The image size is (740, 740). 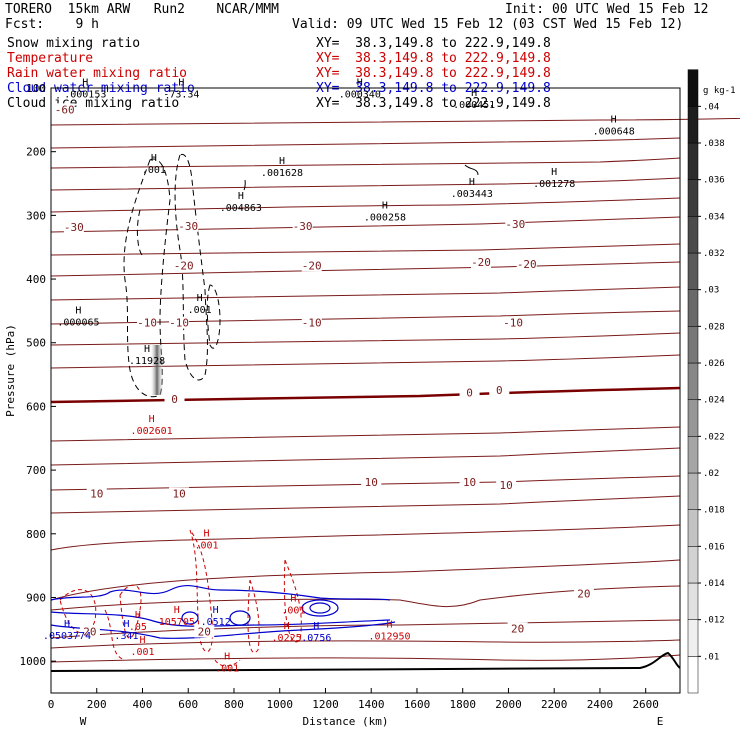 I want to click on field-snow-xy: XY= 38.3,149.8 to 222.9,149.8, so click(x=433, y=43).